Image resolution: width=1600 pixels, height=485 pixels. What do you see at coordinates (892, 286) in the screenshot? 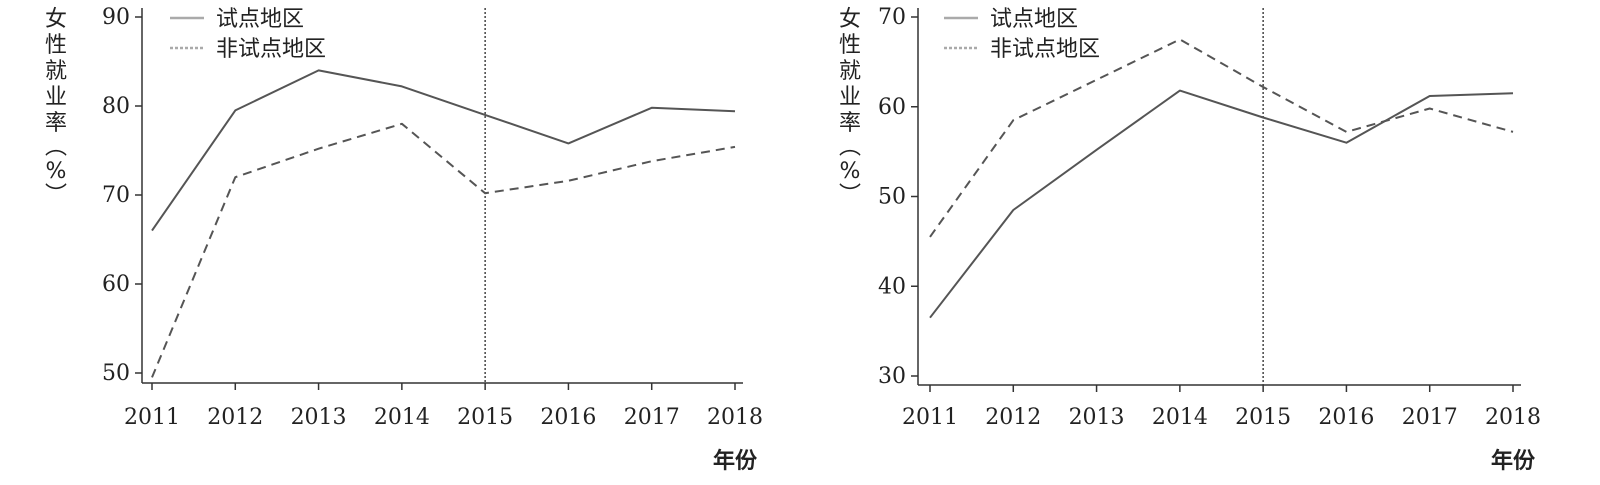
I see `y-tick-label: 40` at bounding box center [892, 286].